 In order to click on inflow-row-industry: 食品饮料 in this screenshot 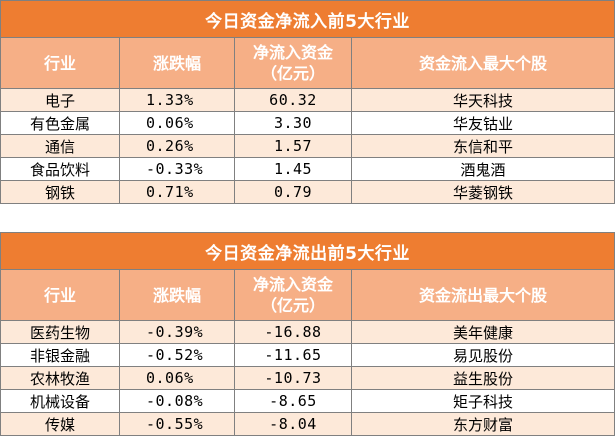, I will do `click(60, 169)`.